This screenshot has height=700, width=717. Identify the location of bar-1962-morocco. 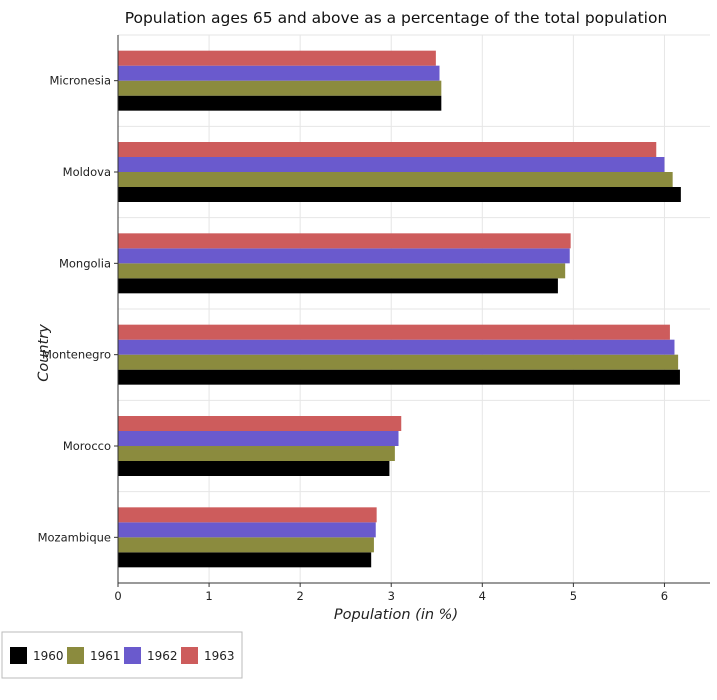
(258, 438).